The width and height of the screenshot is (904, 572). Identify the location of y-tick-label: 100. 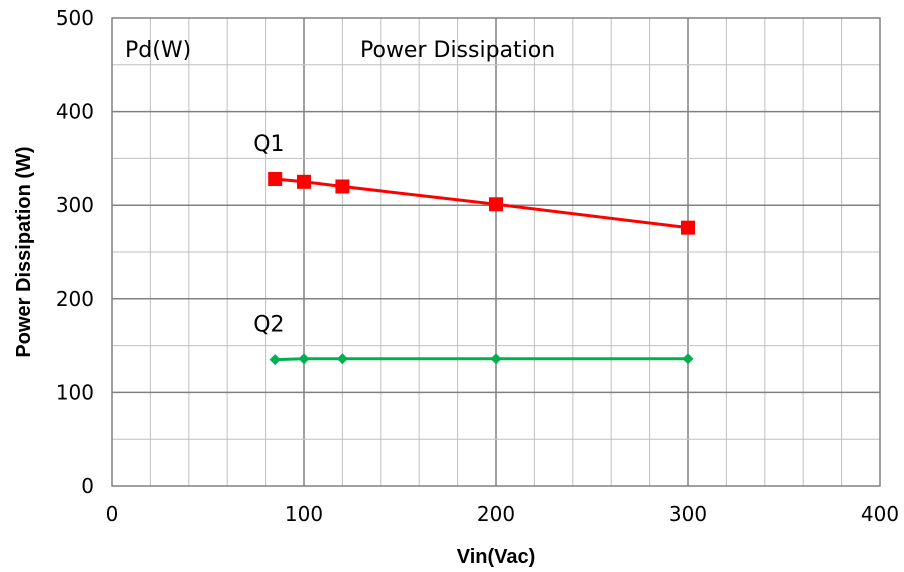
(75, 392).